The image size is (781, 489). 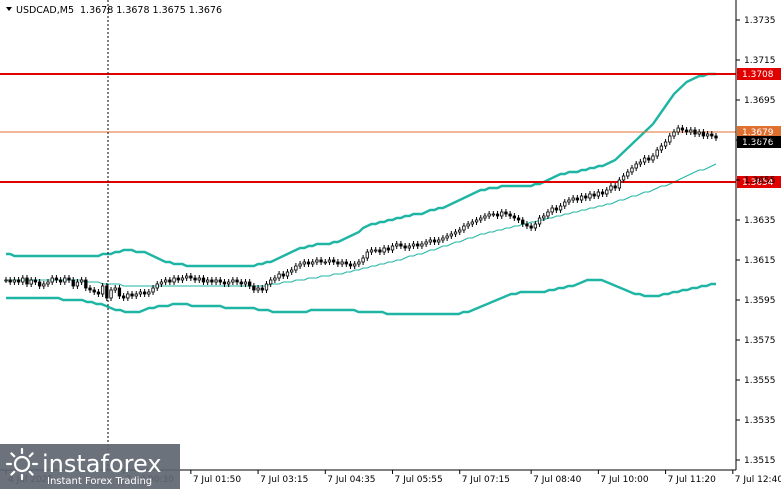 I want to click on dropdown-triangle-icon, so click(x=9, y=9).